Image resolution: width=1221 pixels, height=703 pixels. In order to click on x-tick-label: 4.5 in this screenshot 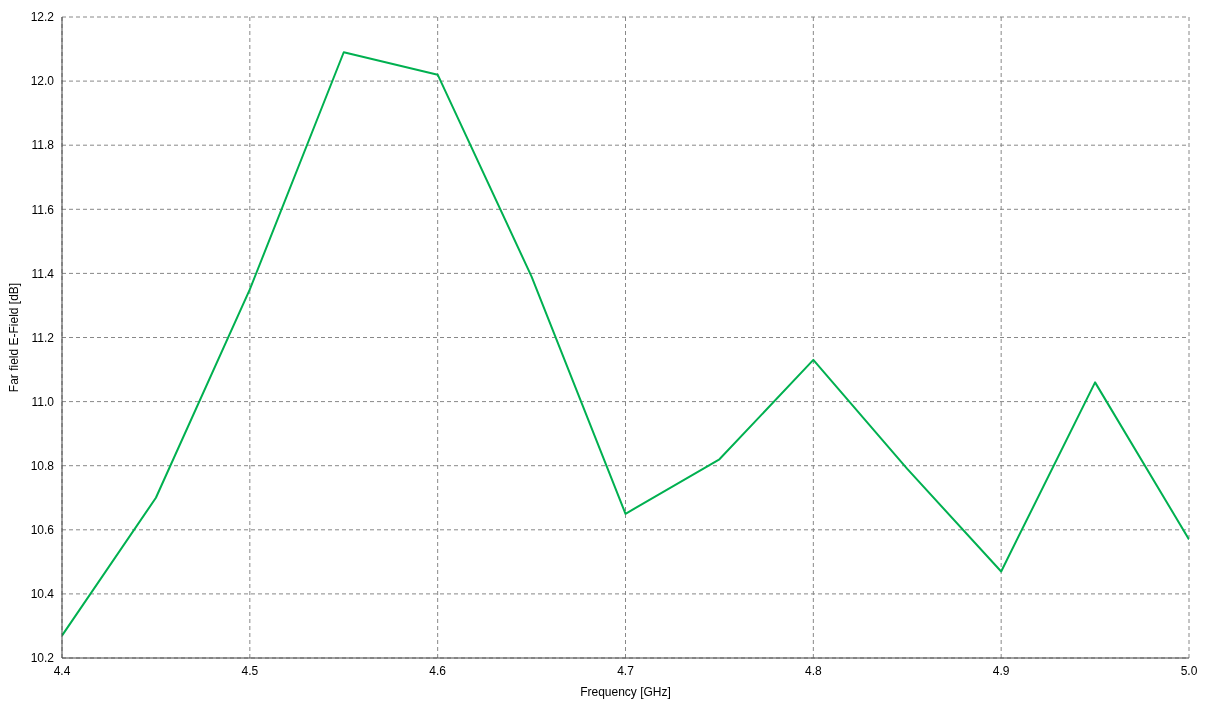, I will do `click(250, 670)`.